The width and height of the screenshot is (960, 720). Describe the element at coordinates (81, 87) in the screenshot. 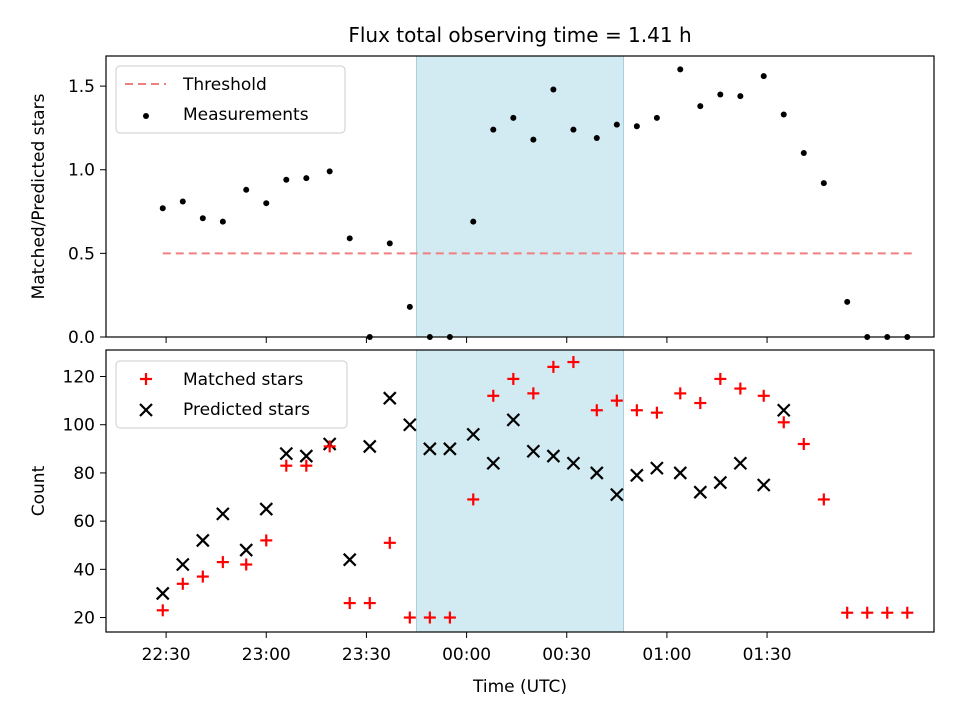

I see `y-tick-label: 1.5` at that location.